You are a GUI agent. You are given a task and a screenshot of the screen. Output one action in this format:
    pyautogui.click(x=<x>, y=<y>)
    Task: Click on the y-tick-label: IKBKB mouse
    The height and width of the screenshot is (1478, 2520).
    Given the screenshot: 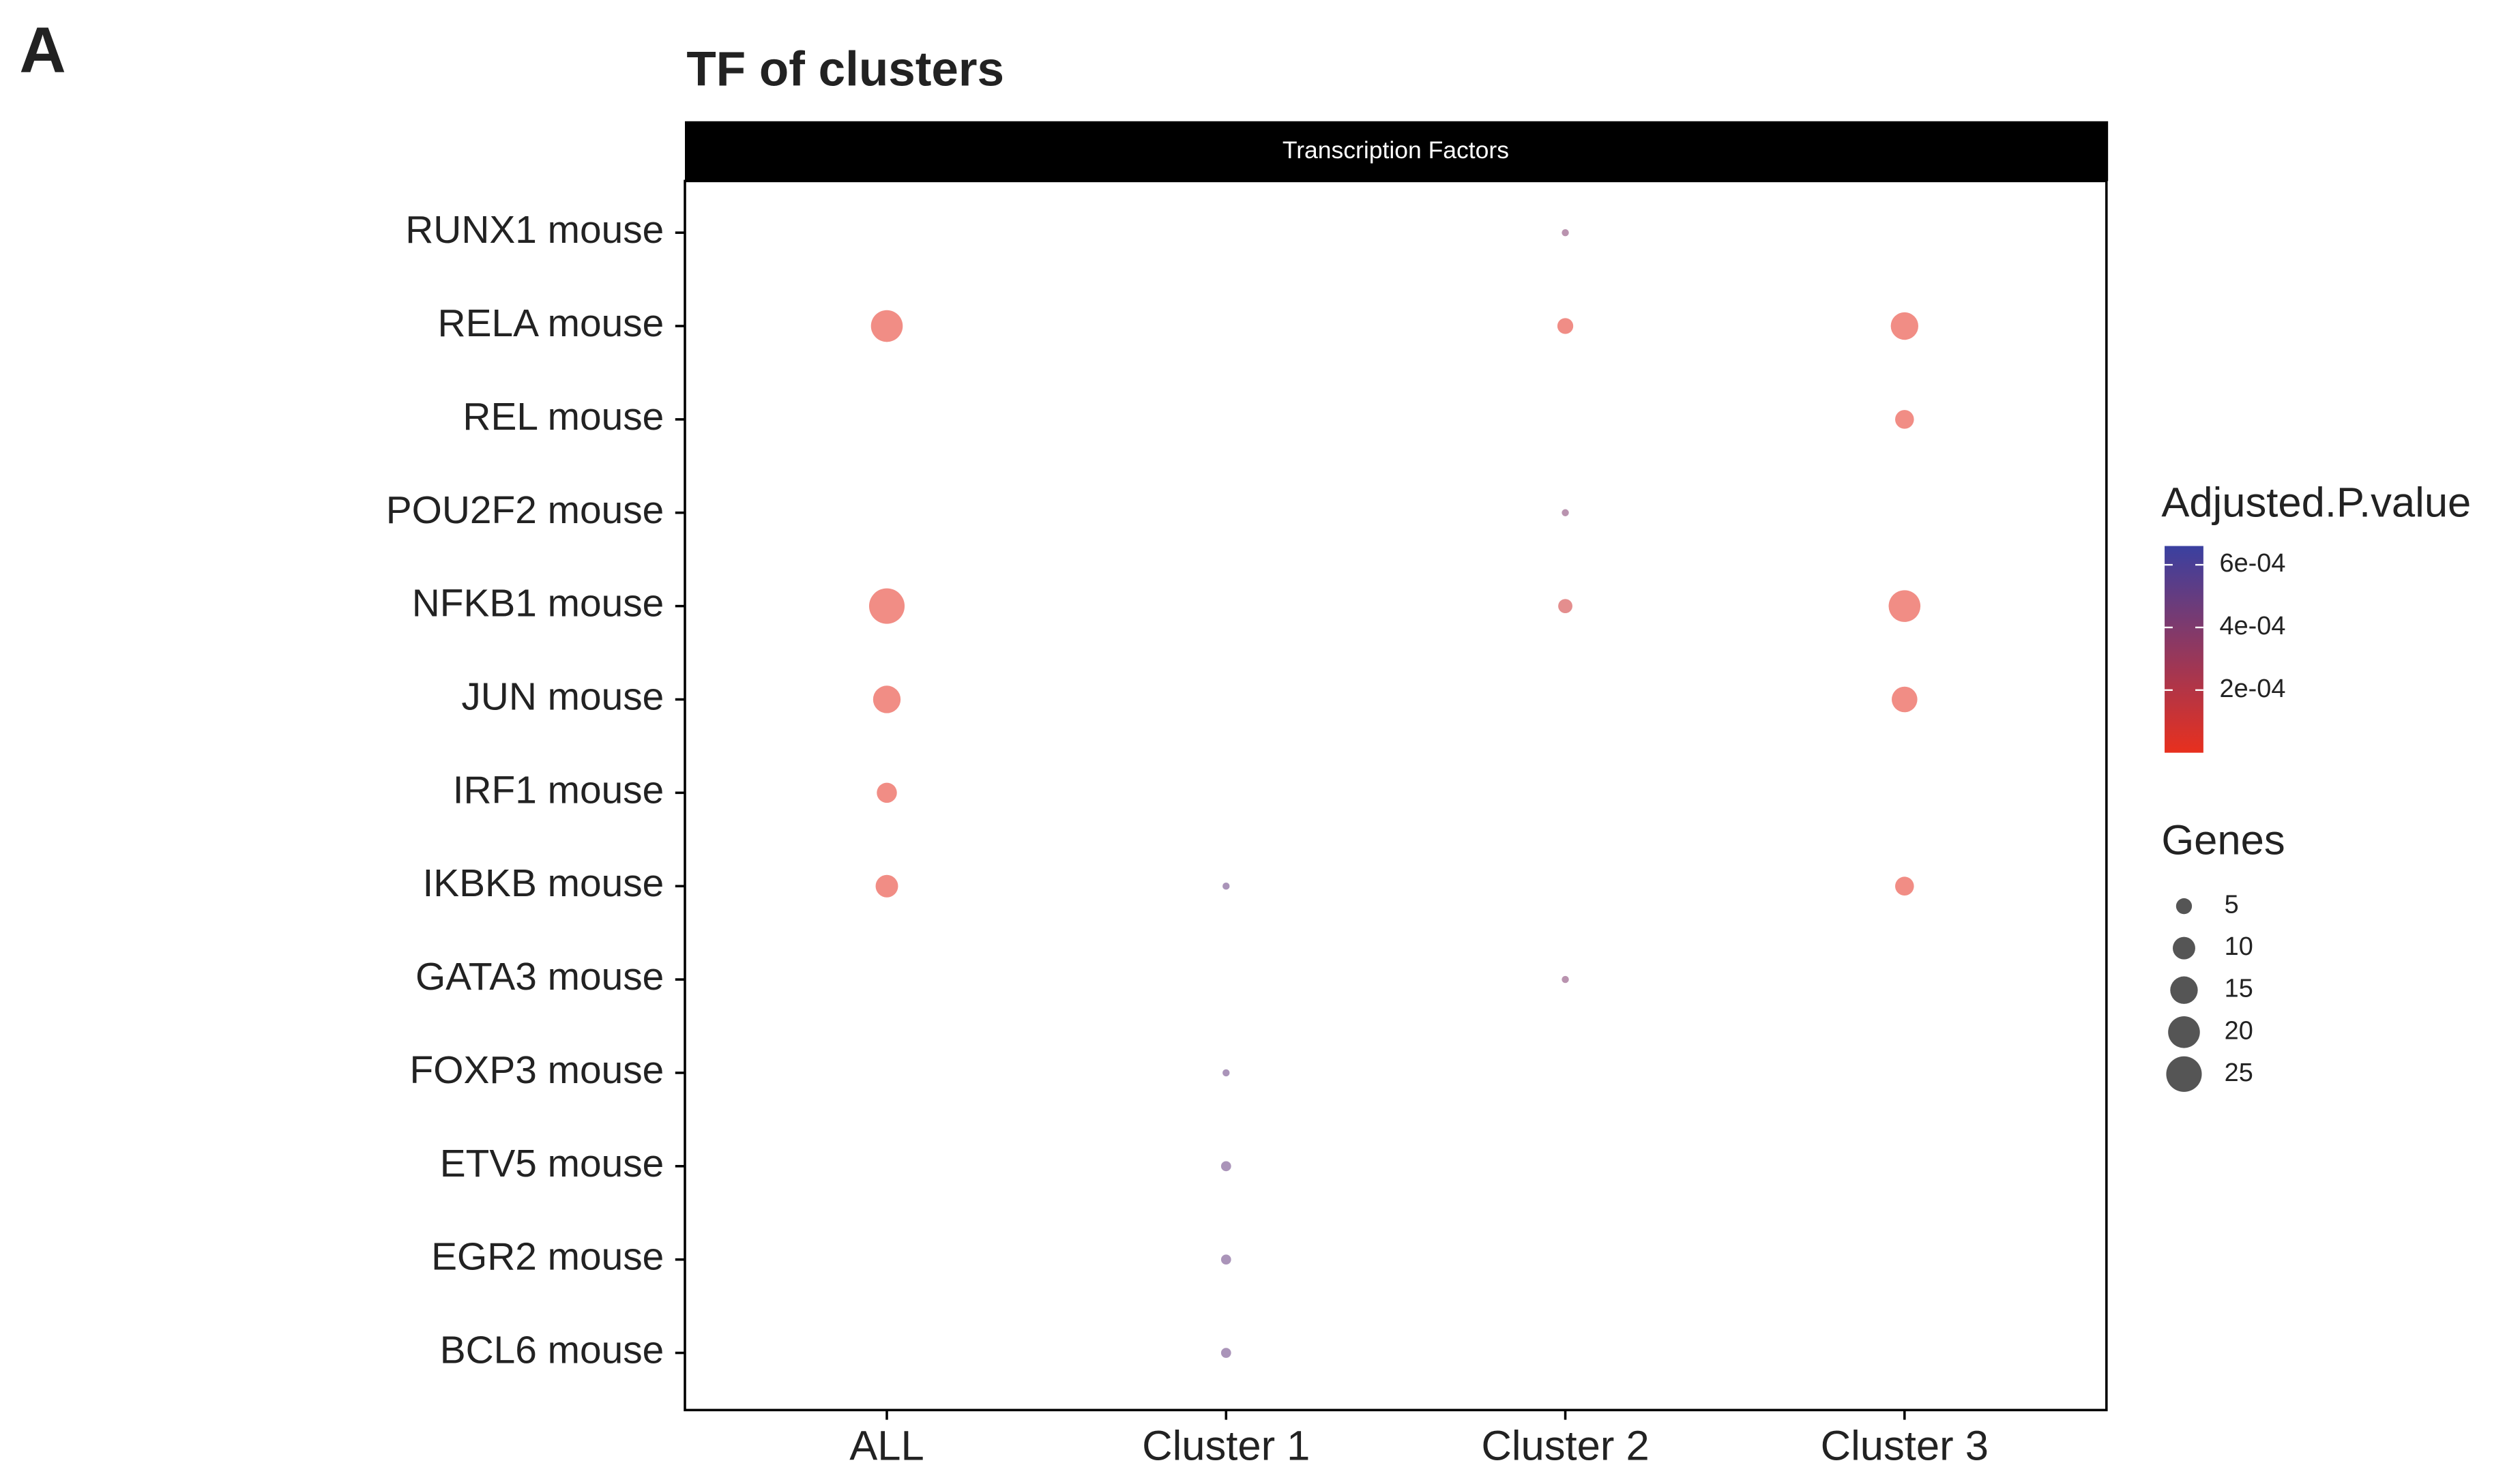 What is the action you would take?
    pyautogui.click(x=543, y=883)
    